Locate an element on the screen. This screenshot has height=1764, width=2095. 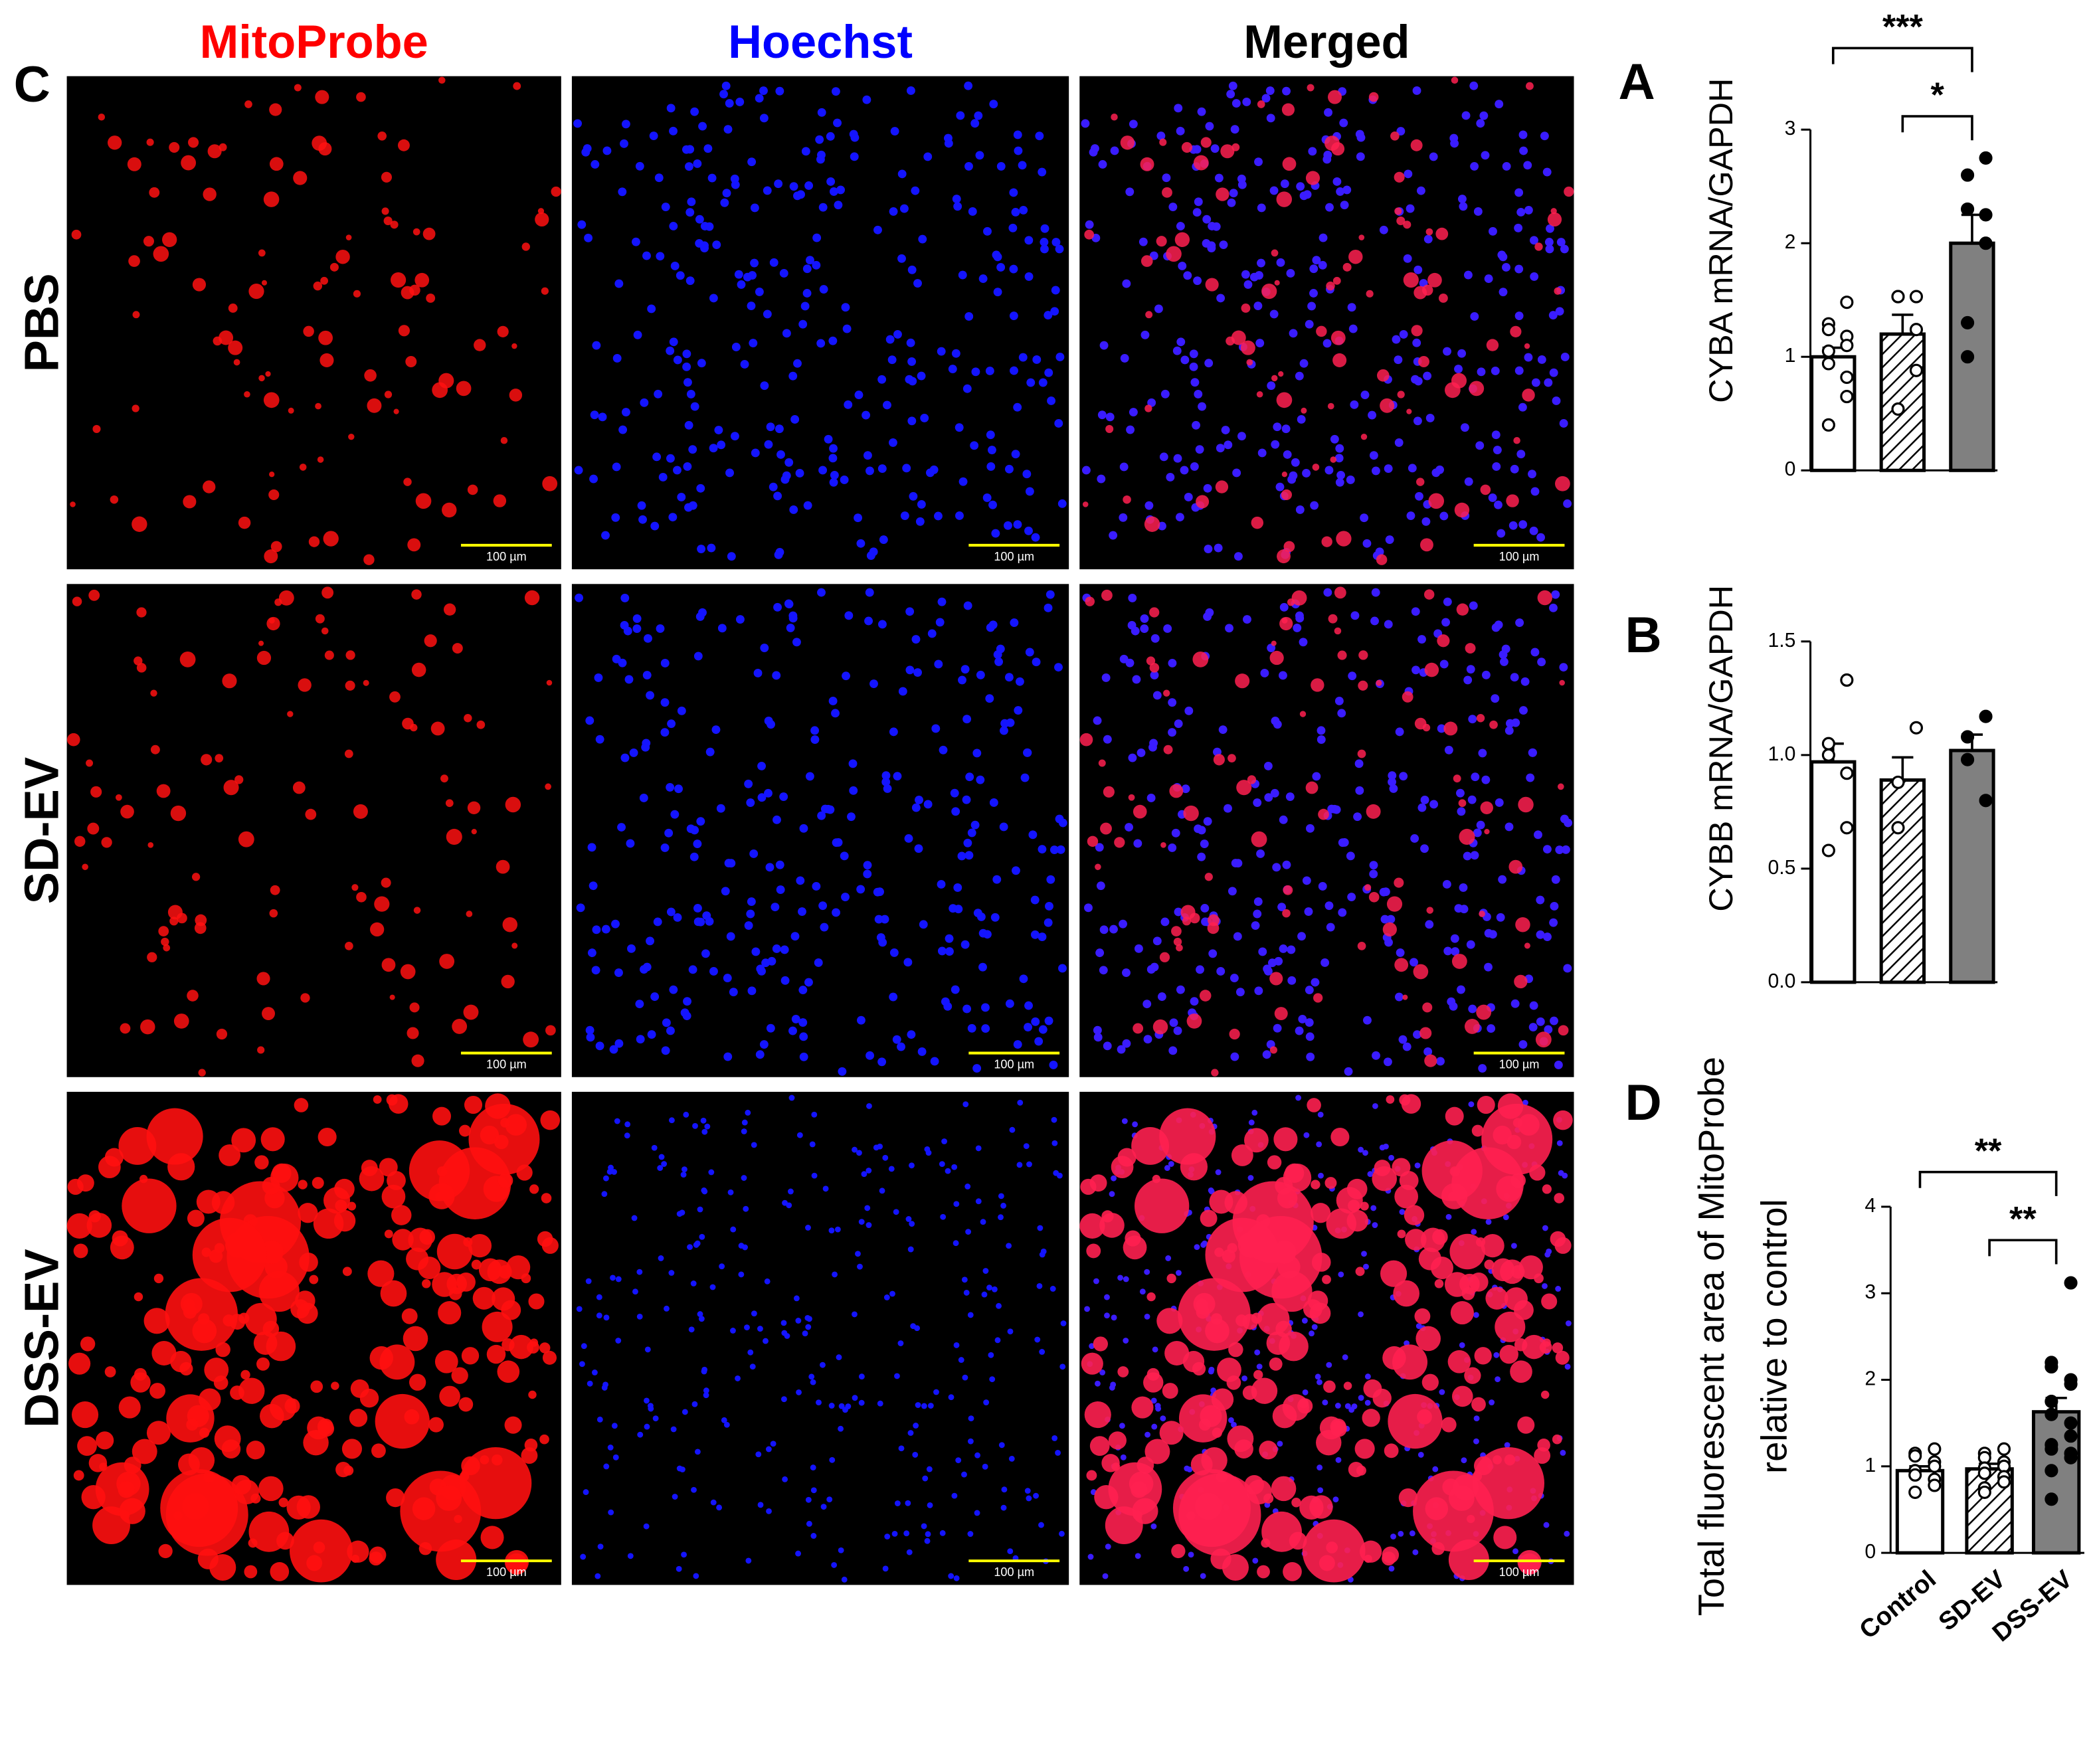
y-tick-label: 1.5 is located at coordinates (1782, 641).